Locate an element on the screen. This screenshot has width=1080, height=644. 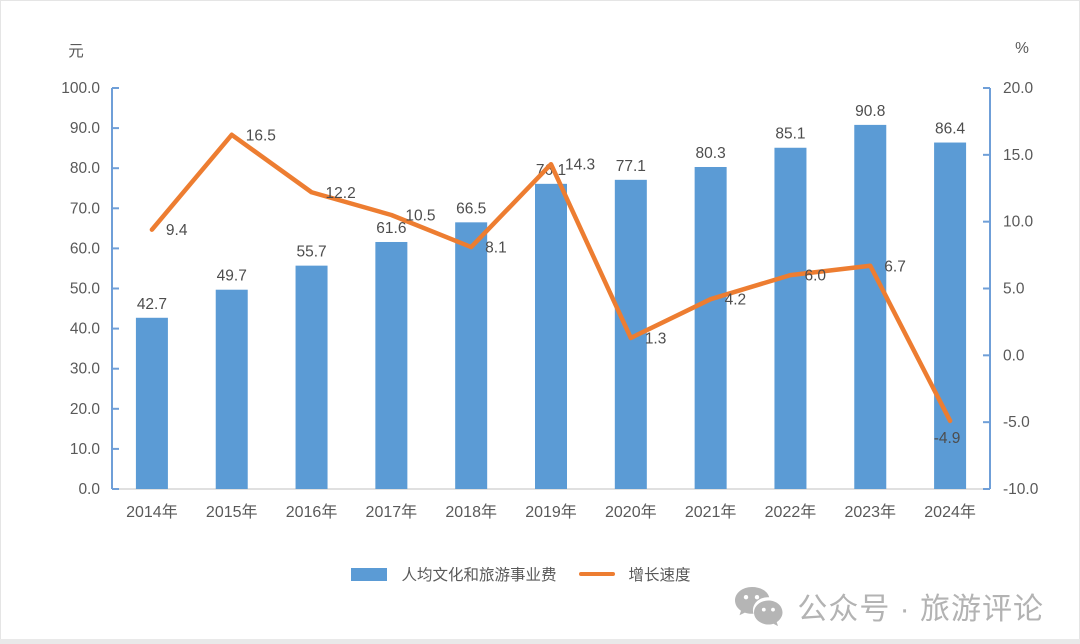
bar-2021年 is located at coordinates (710, 327).